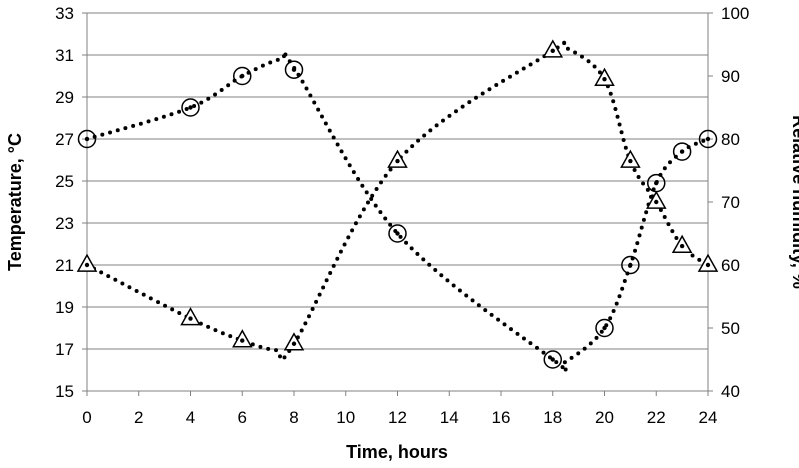 This screenshot has width=799, height=468. Describe the element at coordinates (293, 417) in the screenshot. I see `x-tick-label: 8` at that location.